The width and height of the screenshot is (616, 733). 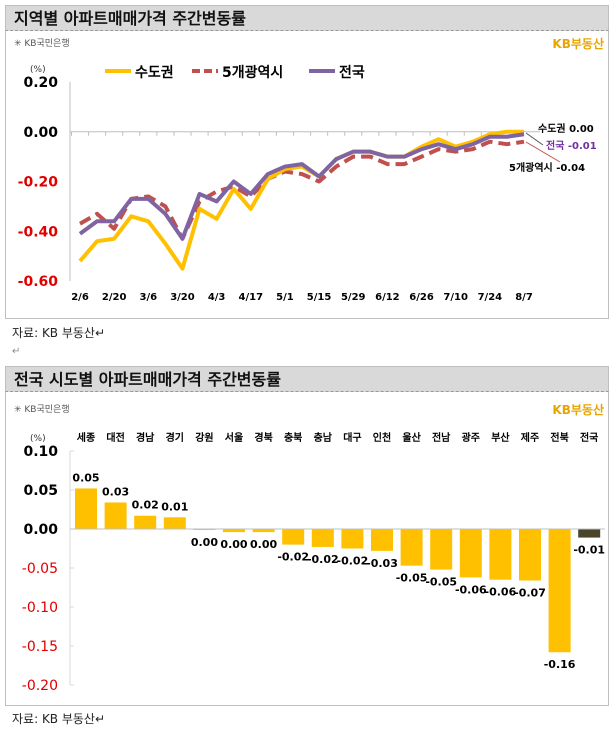 I want to click on category-label: 울산, so click(x=411, y=437).